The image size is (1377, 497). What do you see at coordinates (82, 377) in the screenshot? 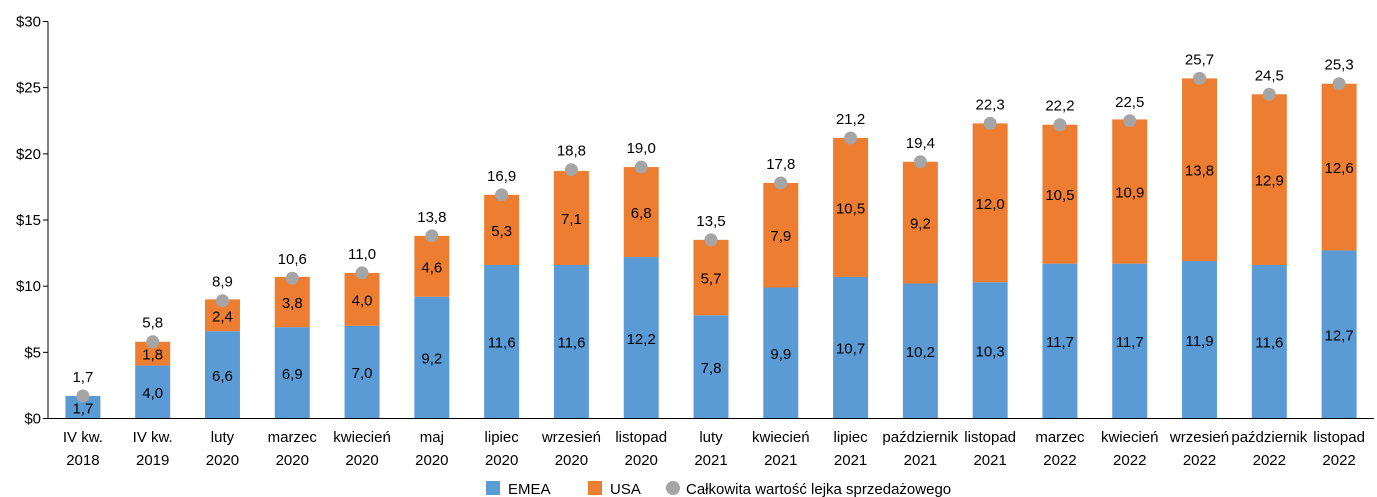
I see `data-label-total: 1,7` at bounding box center [82, 377].